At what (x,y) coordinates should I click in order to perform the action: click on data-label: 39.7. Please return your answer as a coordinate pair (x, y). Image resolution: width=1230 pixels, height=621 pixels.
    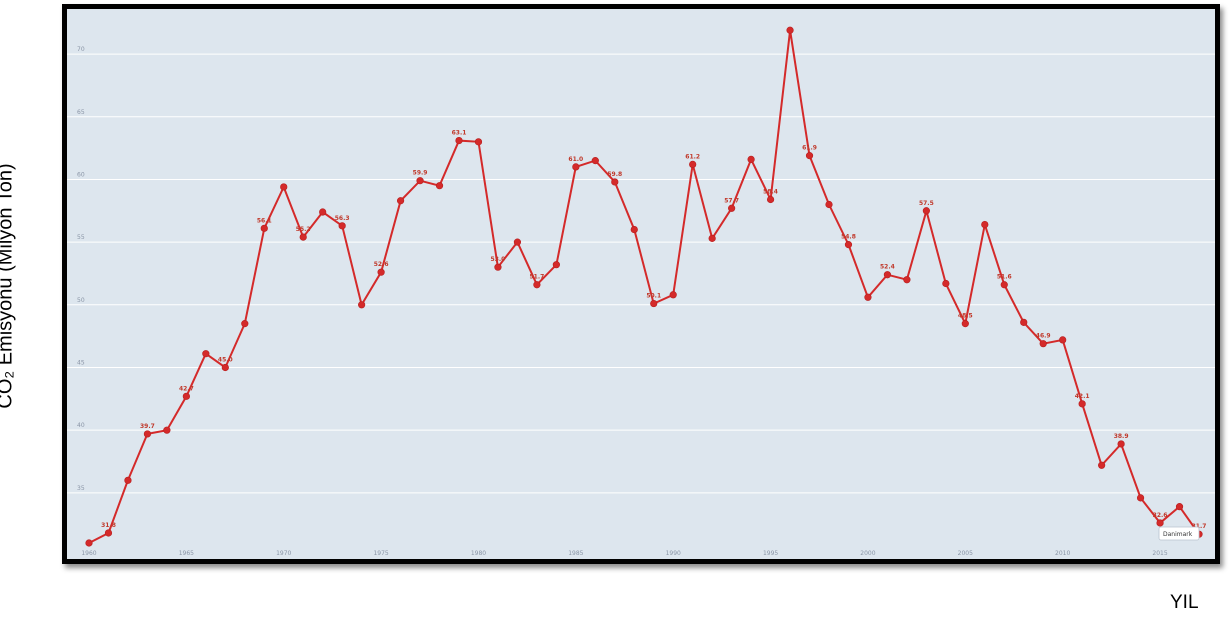
    Looking at the image, I should click on (147, 426).